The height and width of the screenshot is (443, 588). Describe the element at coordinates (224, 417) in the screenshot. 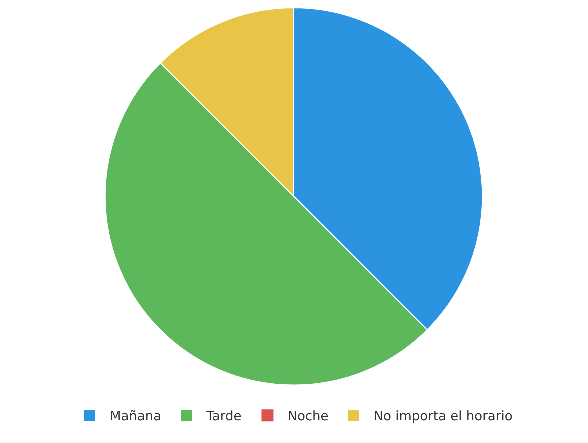

I see `legend-label: Tarde` at that location.